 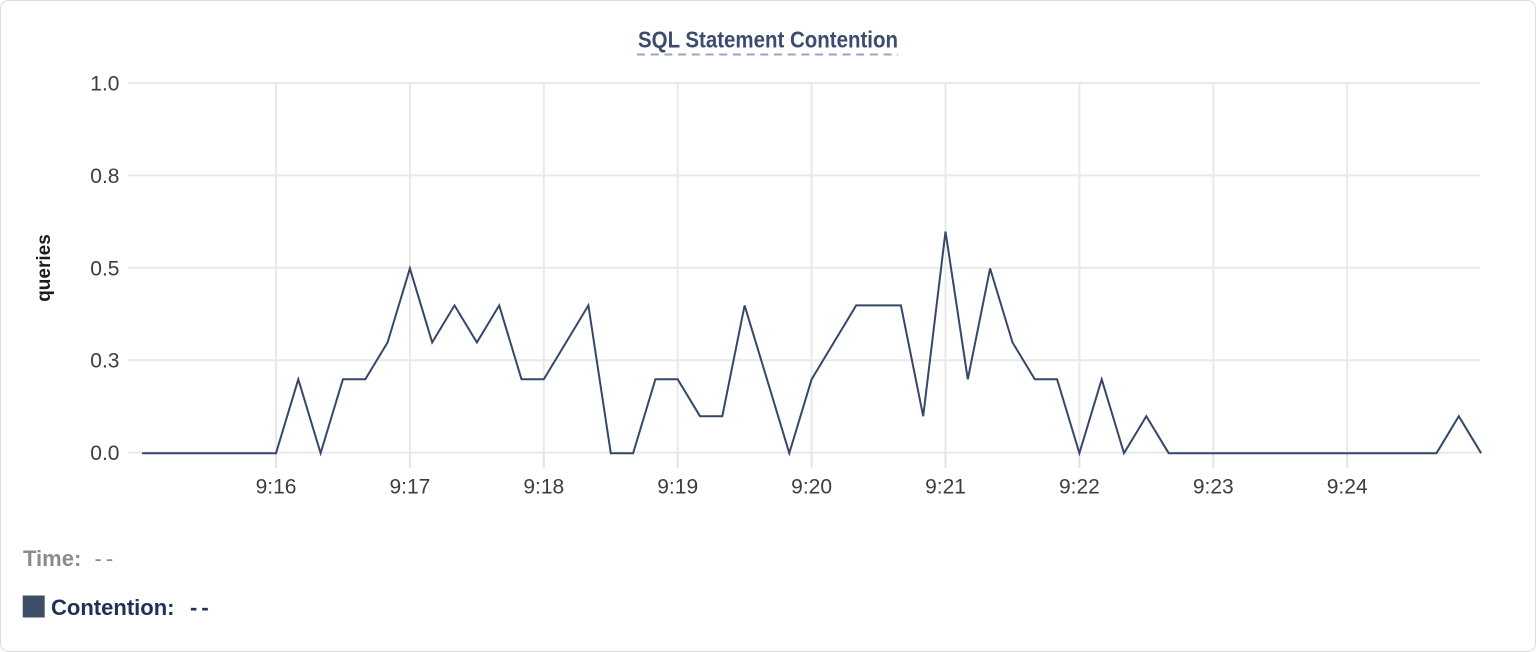 I want to click on svg-text: 0.8, so click(x=104, y=176).